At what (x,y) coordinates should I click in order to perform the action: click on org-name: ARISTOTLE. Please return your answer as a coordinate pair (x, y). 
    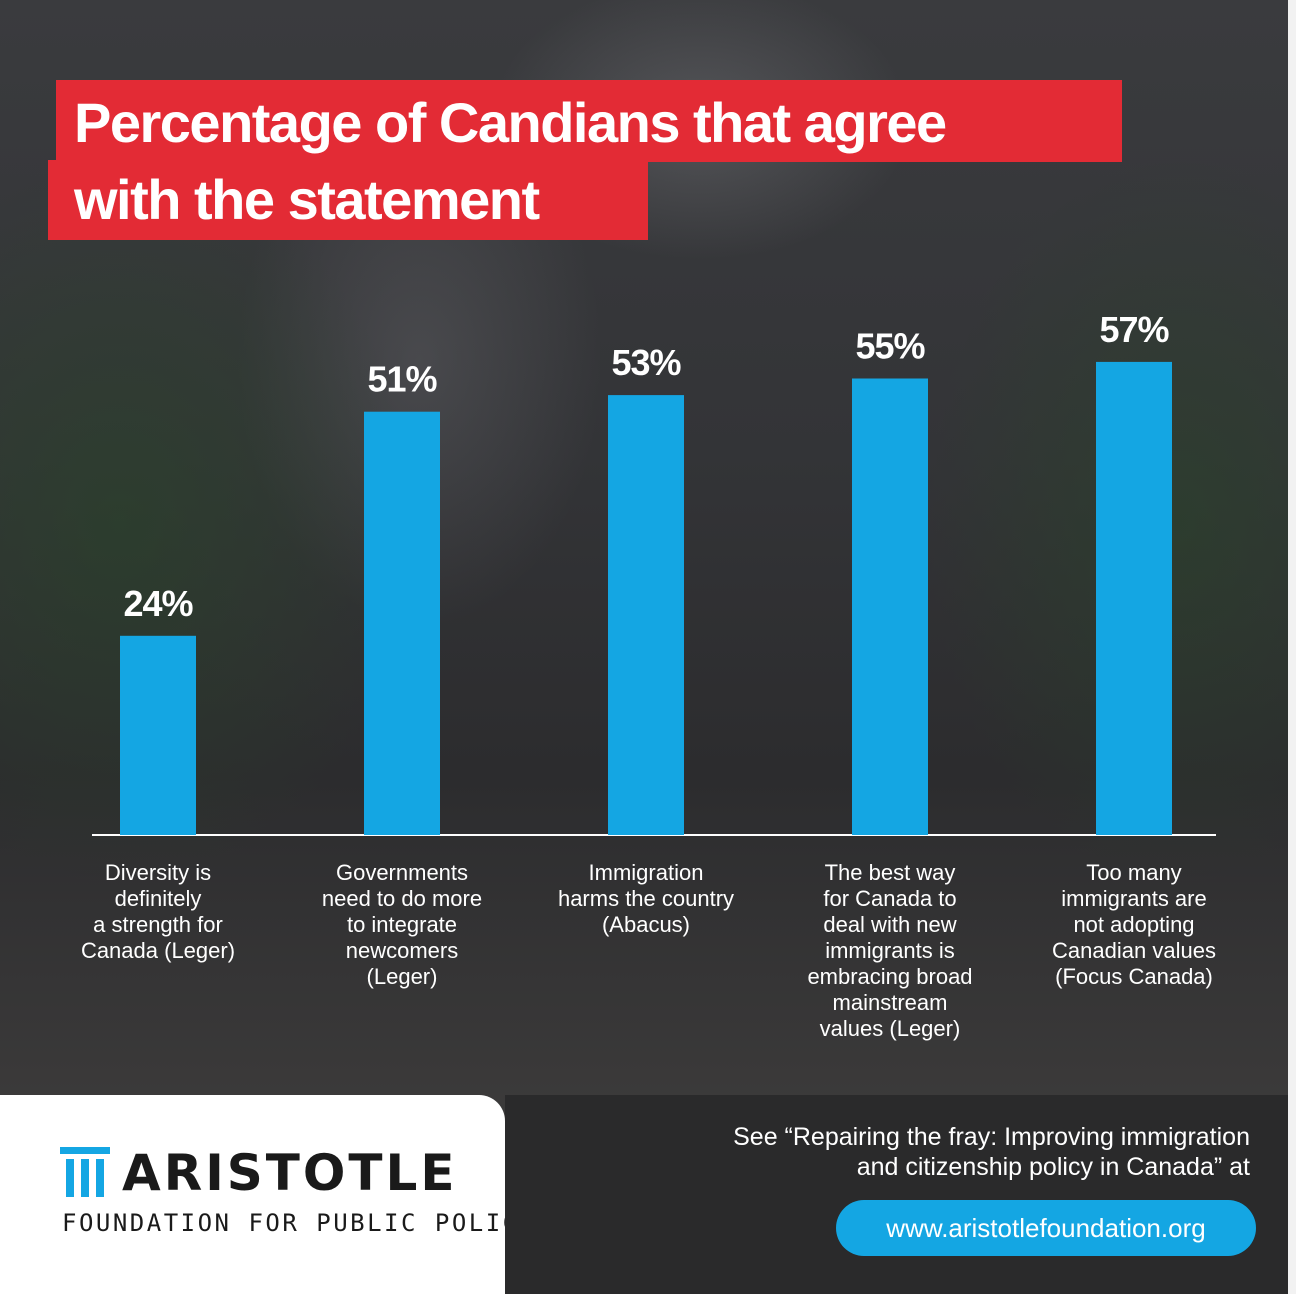
    Looking at the image, I should click on (290, 1173).